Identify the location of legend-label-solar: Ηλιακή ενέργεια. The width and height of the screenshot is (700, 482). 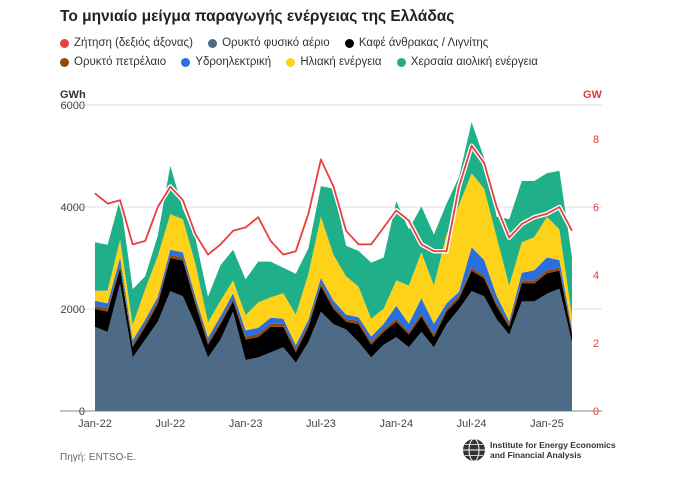
(341, 62).